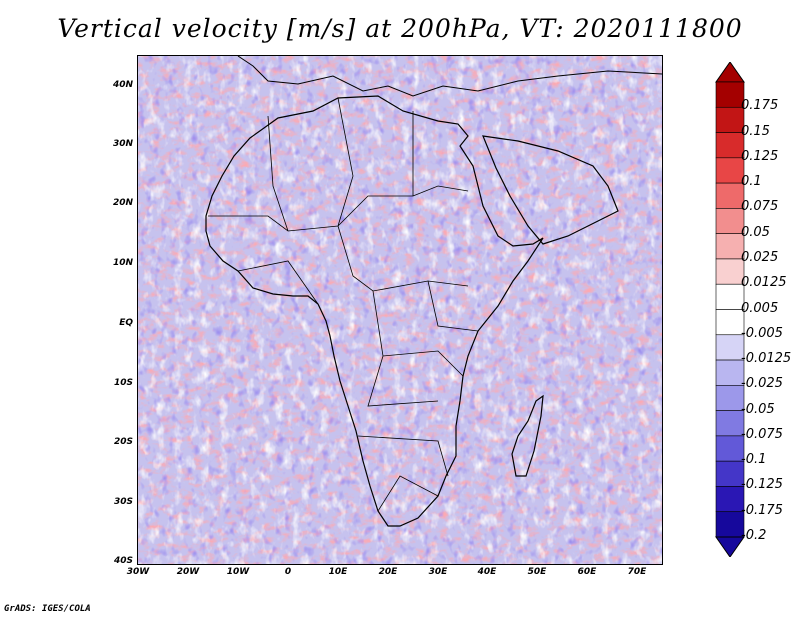  Describe the element at coordinates (762, 384) in the screenshot. I see `colorbar-label: -0.025` at that location.